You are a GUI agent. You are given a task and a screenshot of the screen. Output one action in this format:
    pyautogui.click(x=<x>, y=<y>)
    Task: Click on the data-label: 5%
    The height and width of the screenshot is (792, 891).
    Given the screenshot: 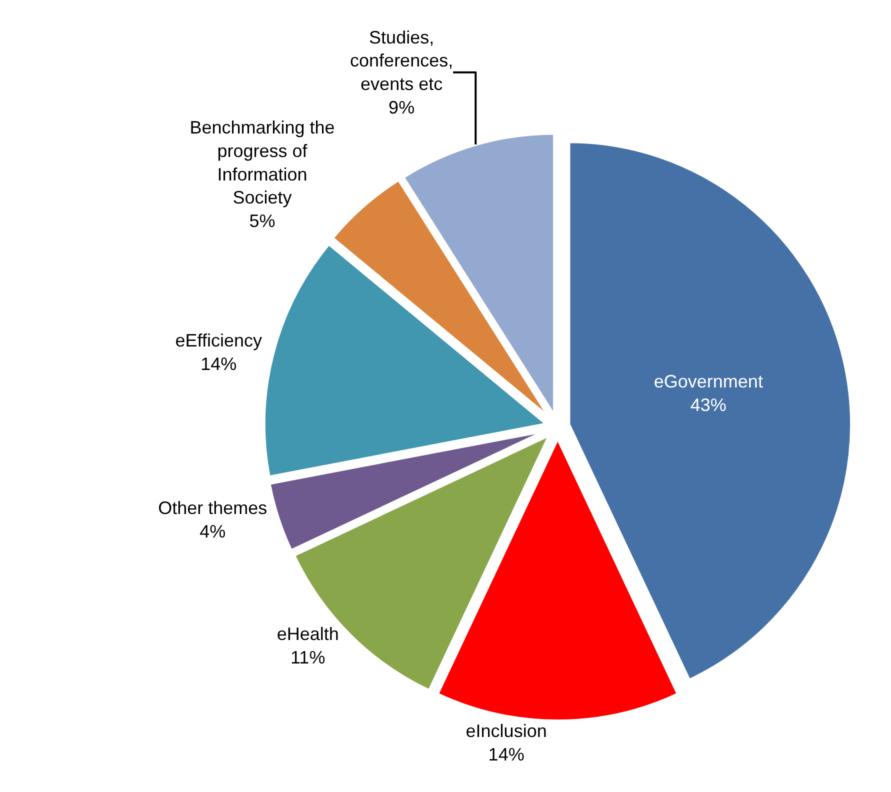 What is the action you would take?
    pyautogui.click(x=262, y=221)
    